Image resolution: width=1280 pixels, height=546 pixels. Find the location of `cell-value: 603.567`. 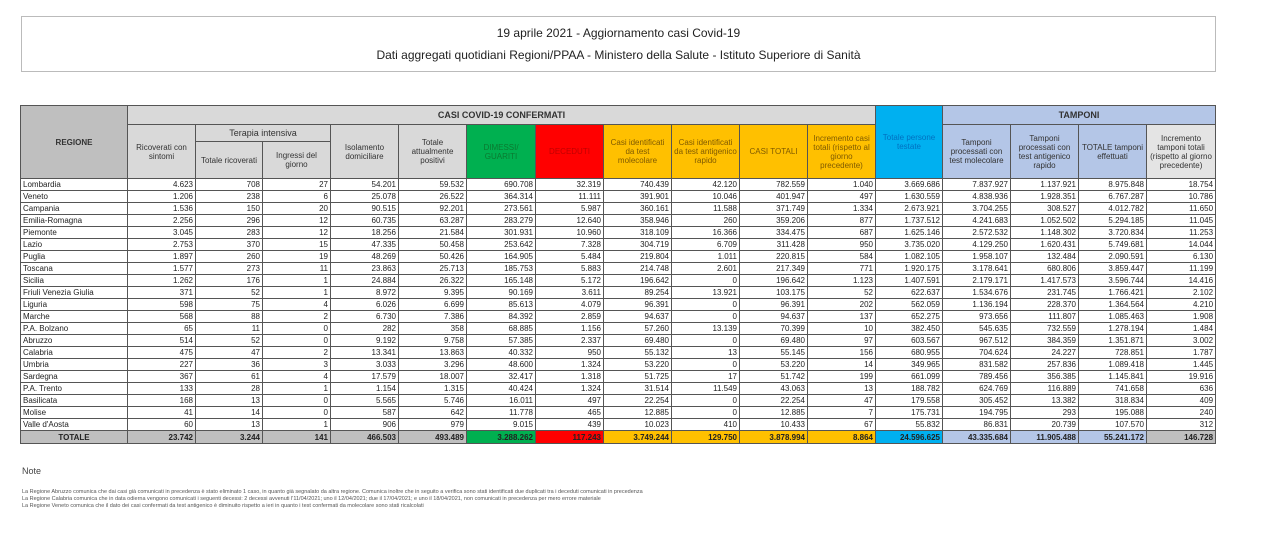

cell-value: 603.567 is located at coordinates (909, 340).